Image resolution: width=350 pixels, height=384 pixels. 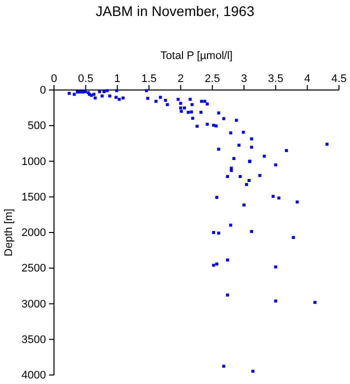 What do you see at coordinates (181, 79) in the screenshot?
I see `x-tick-label: 2` at bounding box center [181, 79].